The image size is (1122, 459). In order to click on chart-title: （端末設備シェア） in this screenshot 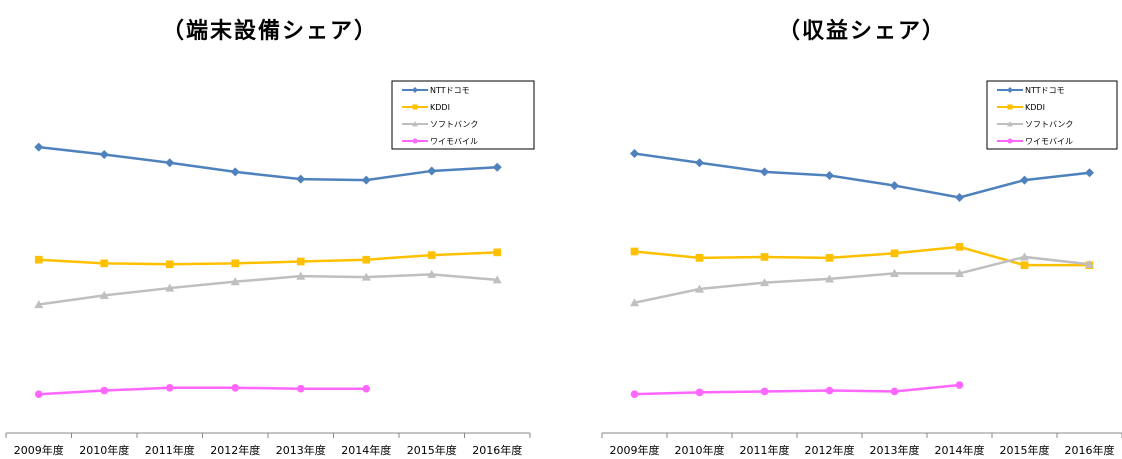, I will do `click(270, 31)`.